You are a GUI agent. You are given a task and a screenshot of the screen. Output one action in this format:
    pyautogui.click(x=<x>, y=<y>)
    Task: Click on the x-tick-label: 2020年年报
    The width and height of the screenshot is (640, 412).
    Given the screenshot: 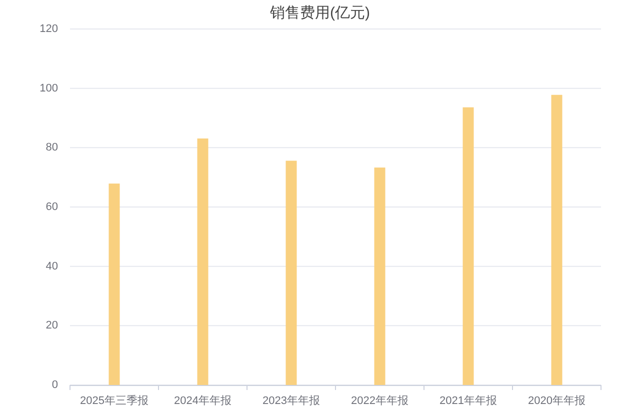 What is the action you would take?
    pyautogui.click(x=557, y=401)
    